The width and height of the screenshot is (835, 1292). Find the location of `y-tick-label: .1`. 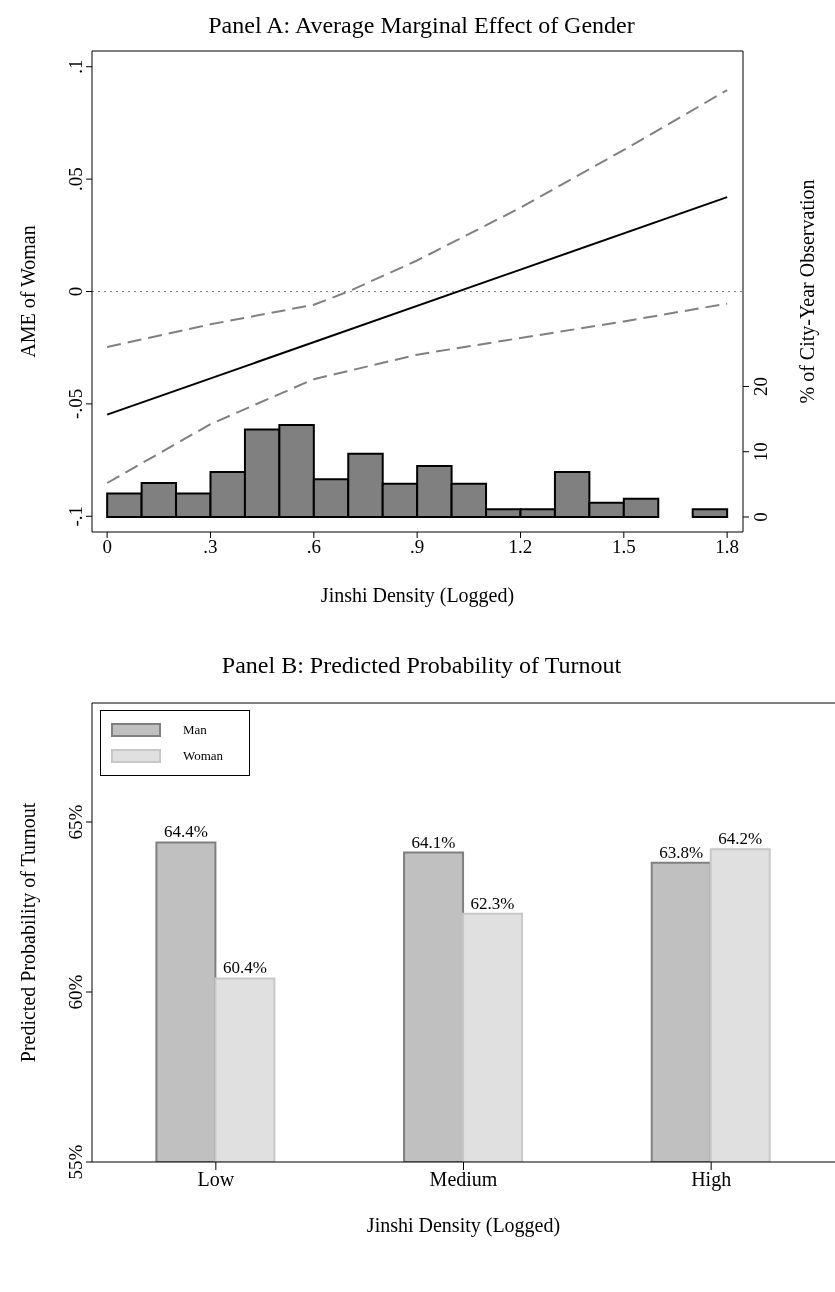

y-tick-label: .1 is located at coordinates (75, 66).